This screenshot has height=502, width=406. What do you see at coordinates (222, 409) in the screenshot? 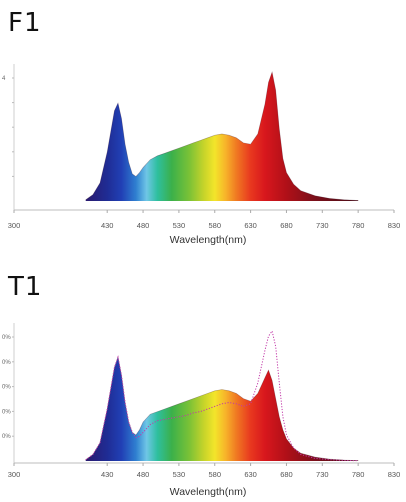
I see `spectrum-area` at bounding box center [222, 409].